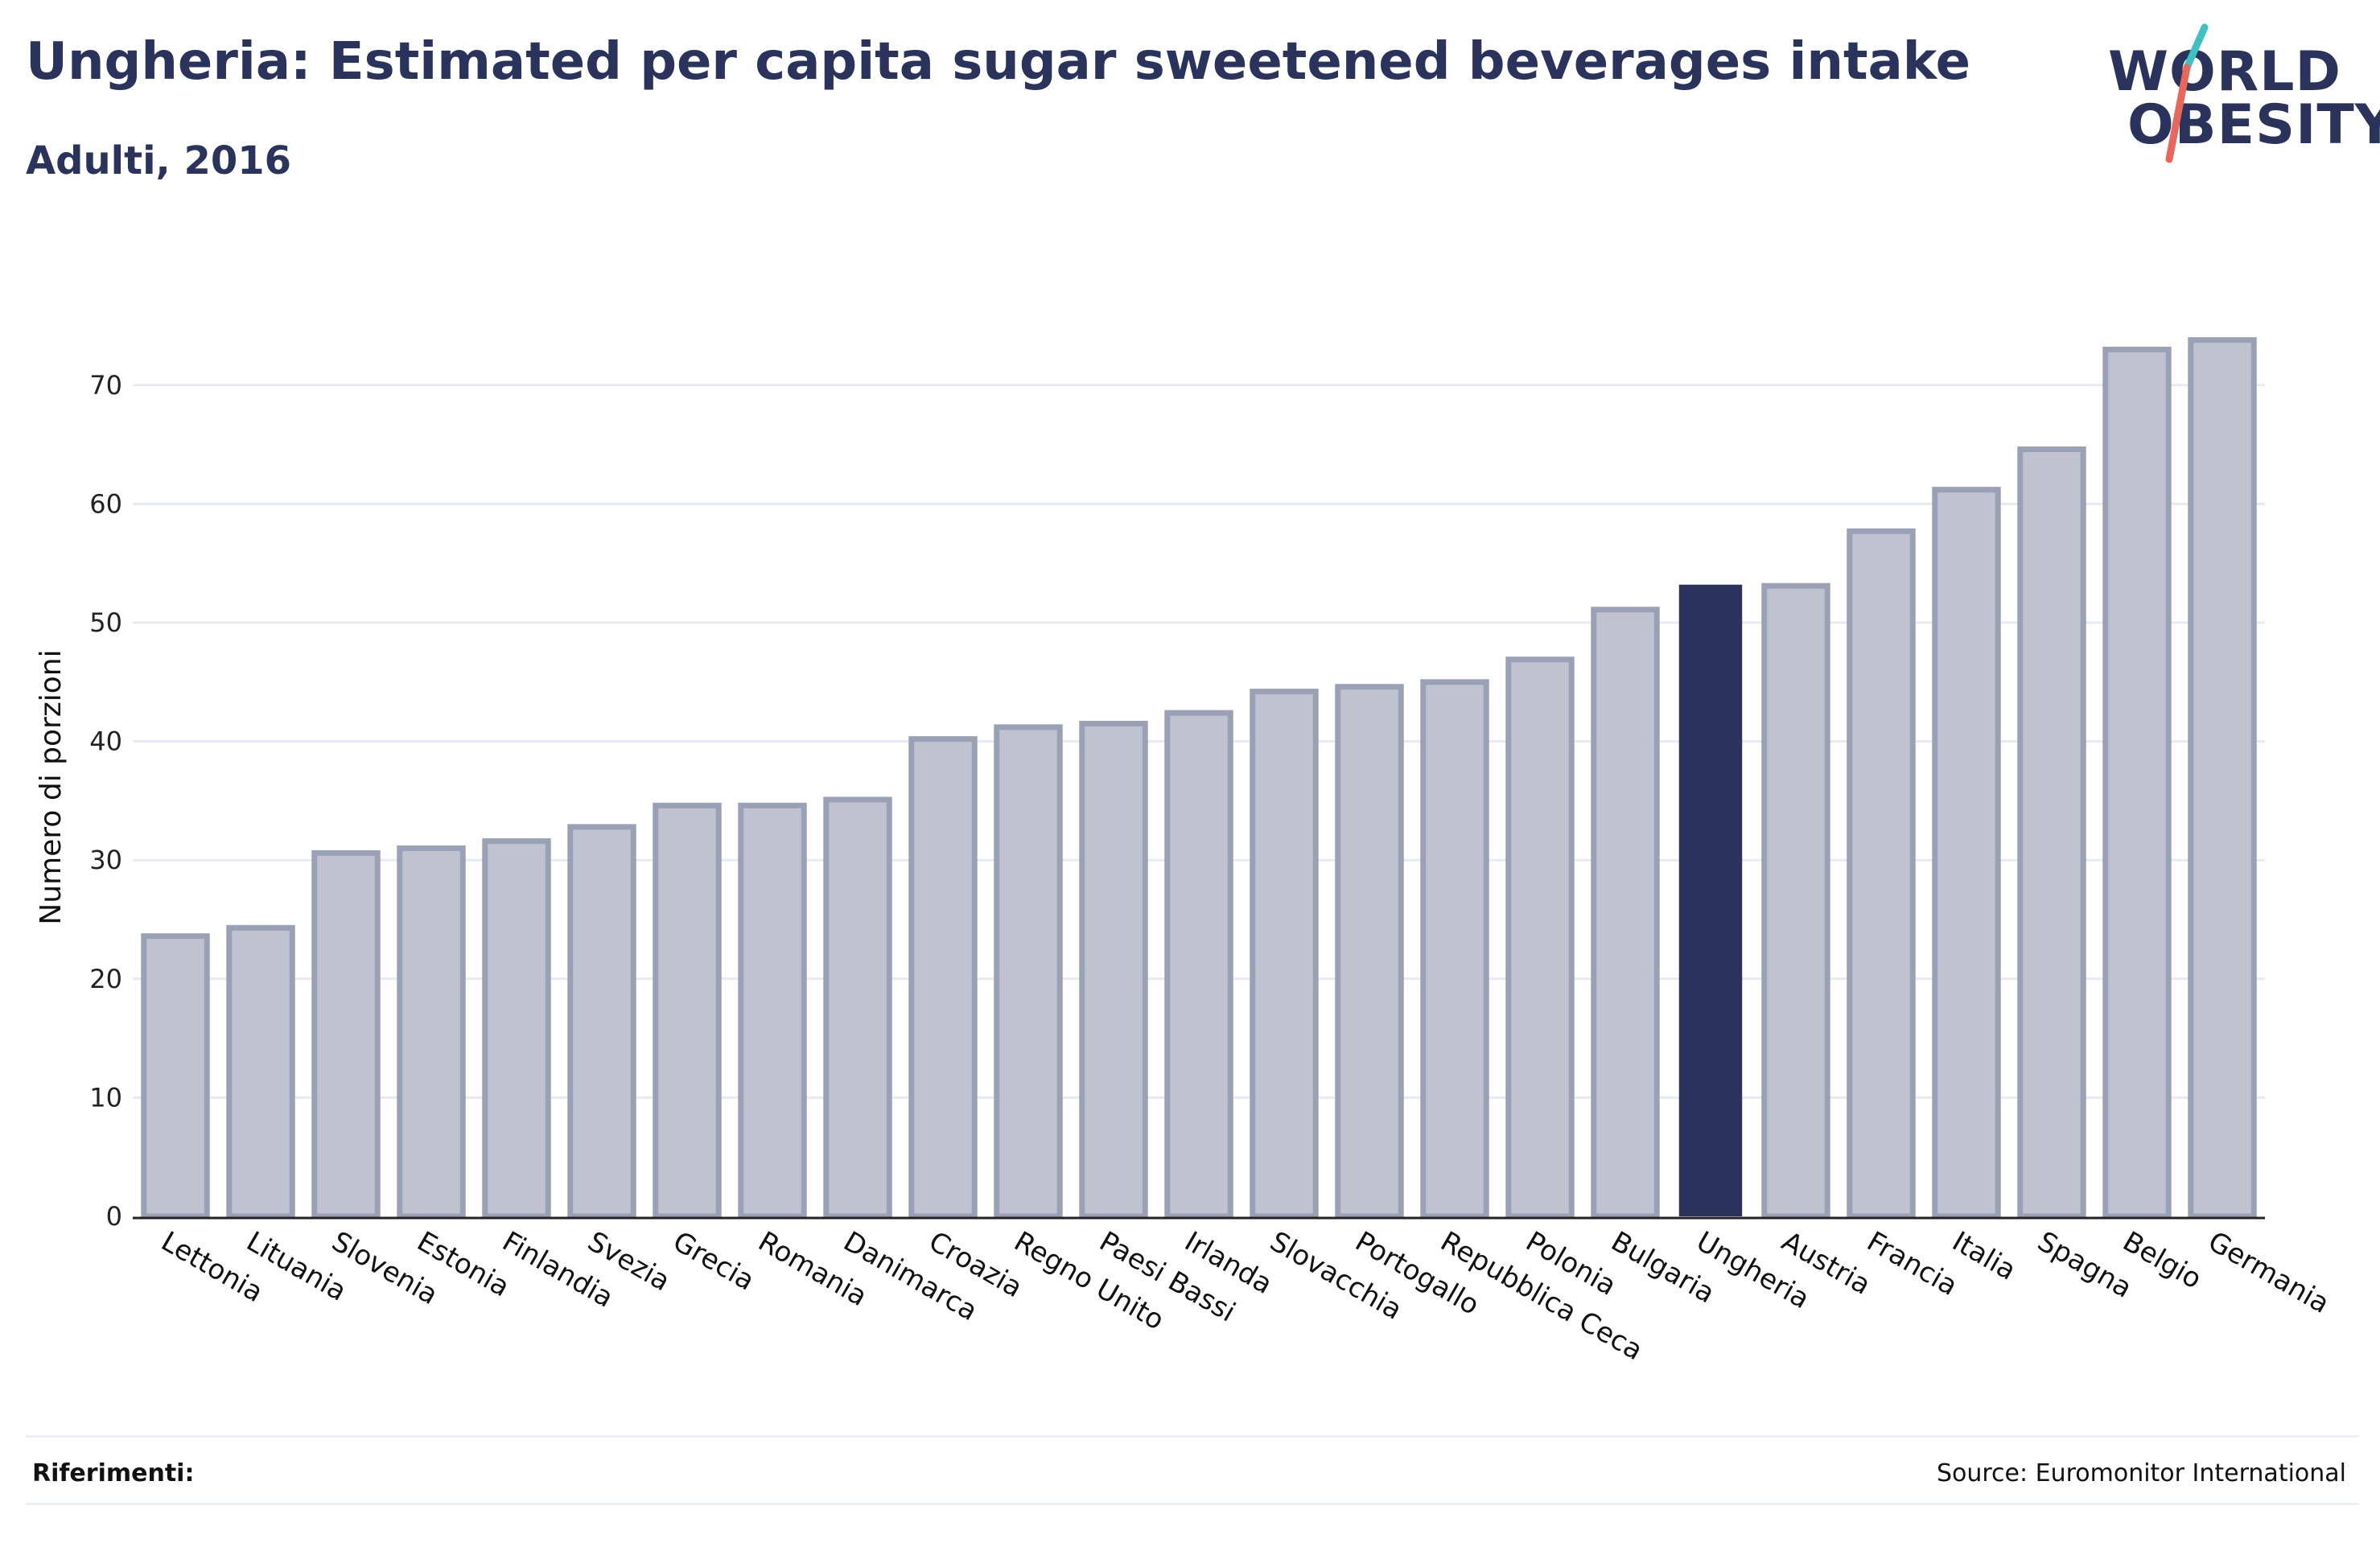 This screenshot has height=1547, width=2380. What do you see at coordinates (516, 1029) in the screenshot?
I see `bar-finlandia` at bounding box center [516, 1029].